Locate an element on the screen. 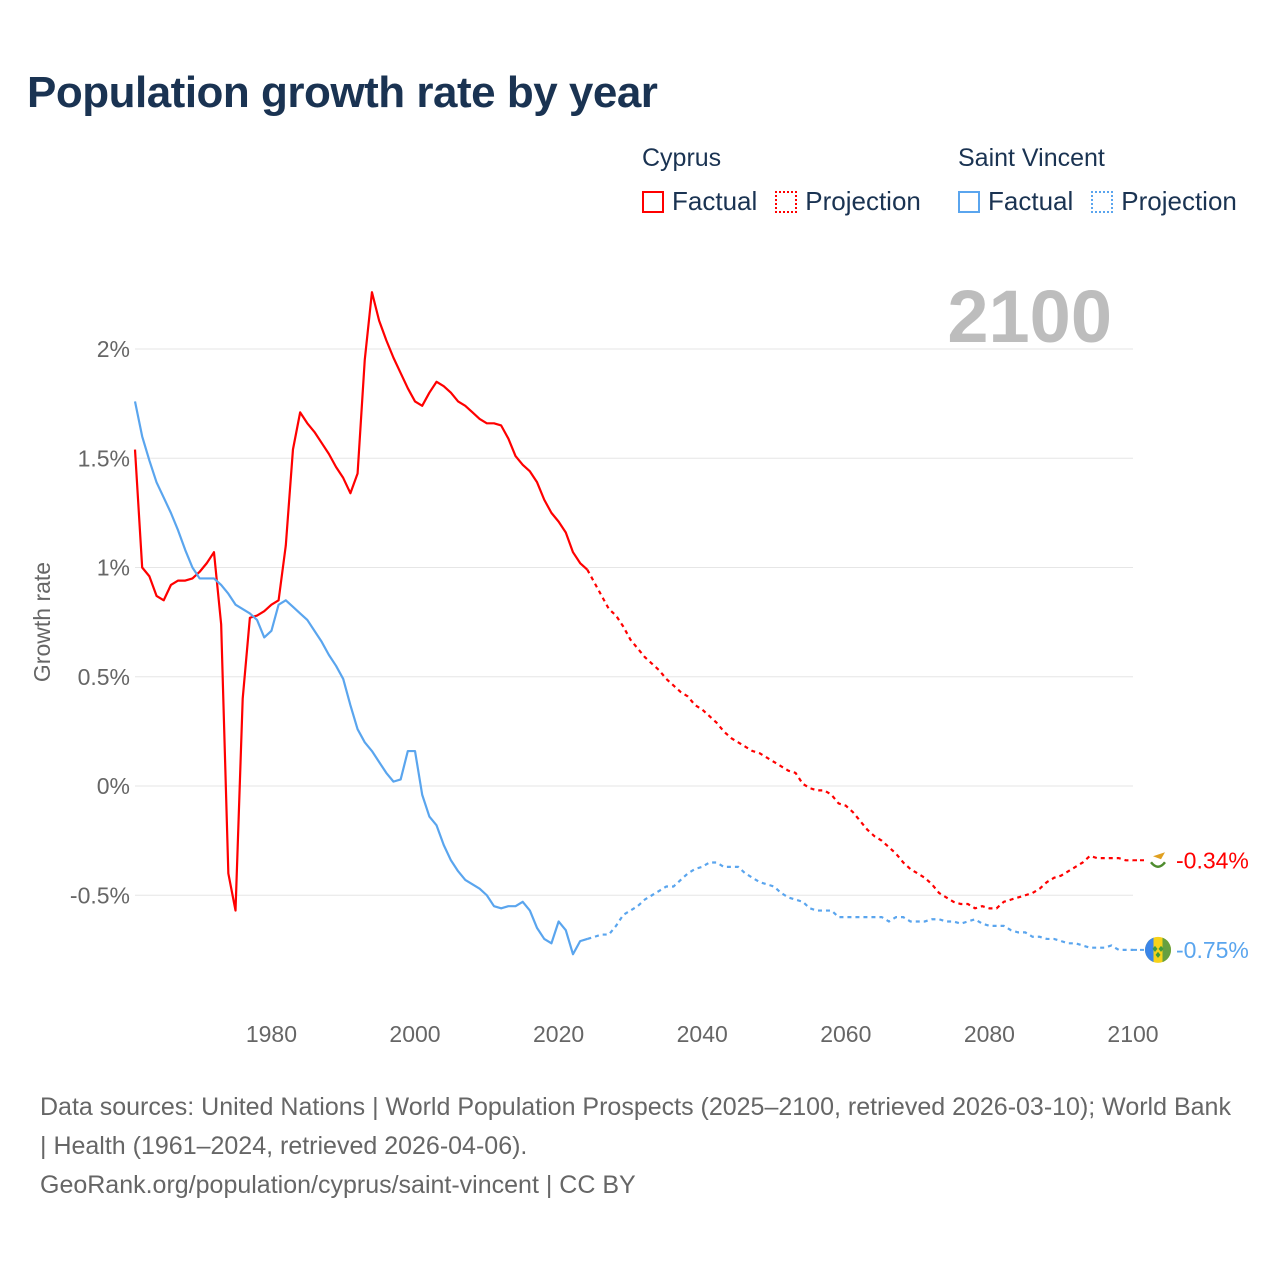 This screenshot has height=1280, width=1280. x-tick-label: 2000 is located at coordinates (414, 1034).